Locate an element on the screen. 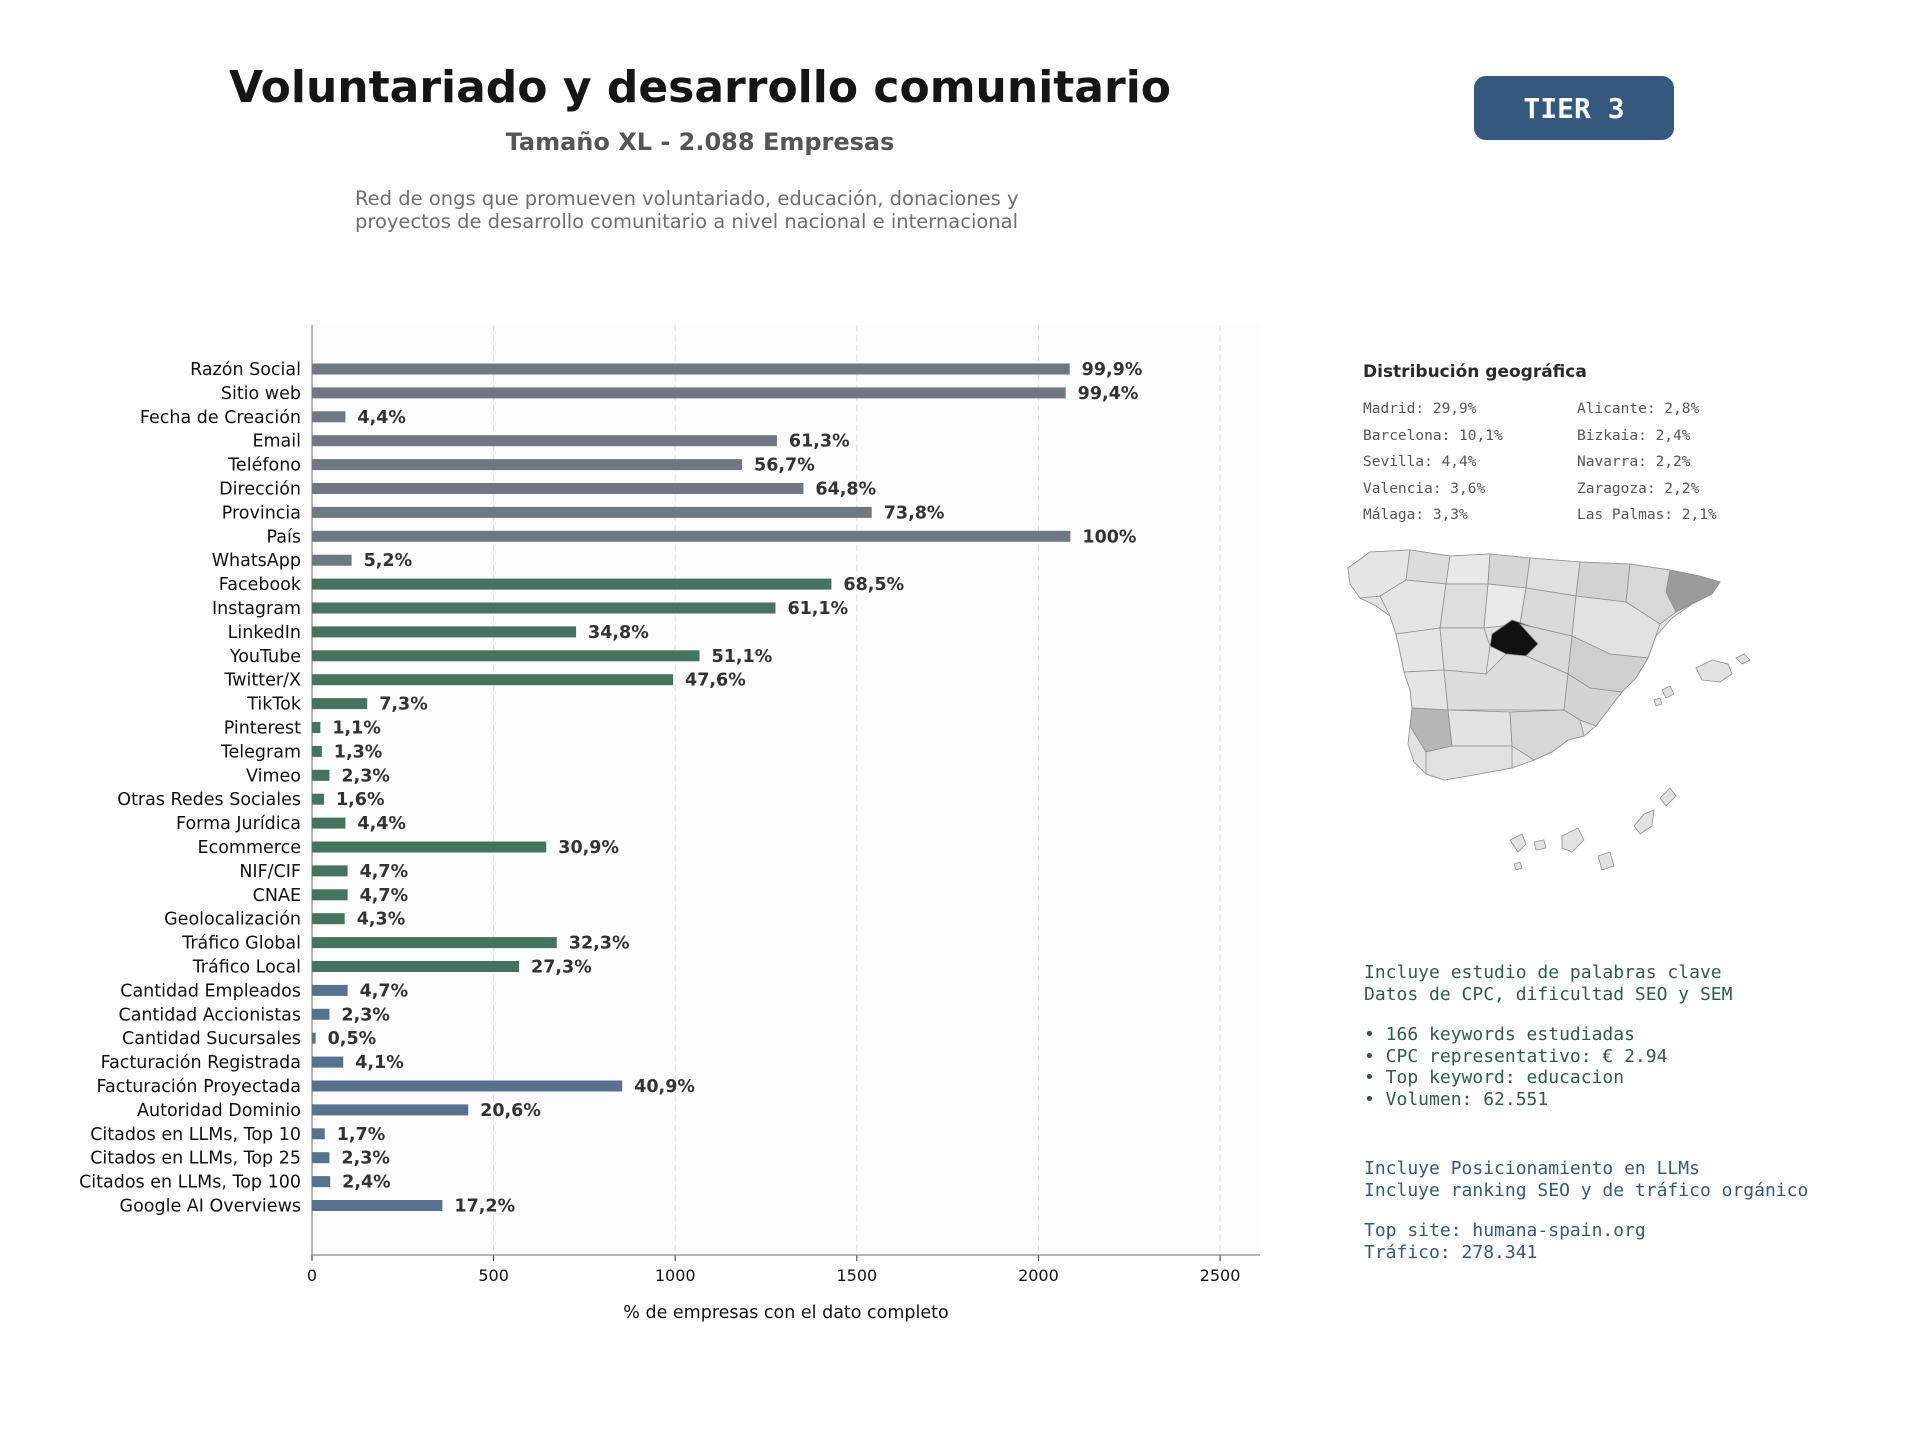 This screenshot has height=1440, width=1920. data-label: 68,5% is located at coordinates (873, 585).